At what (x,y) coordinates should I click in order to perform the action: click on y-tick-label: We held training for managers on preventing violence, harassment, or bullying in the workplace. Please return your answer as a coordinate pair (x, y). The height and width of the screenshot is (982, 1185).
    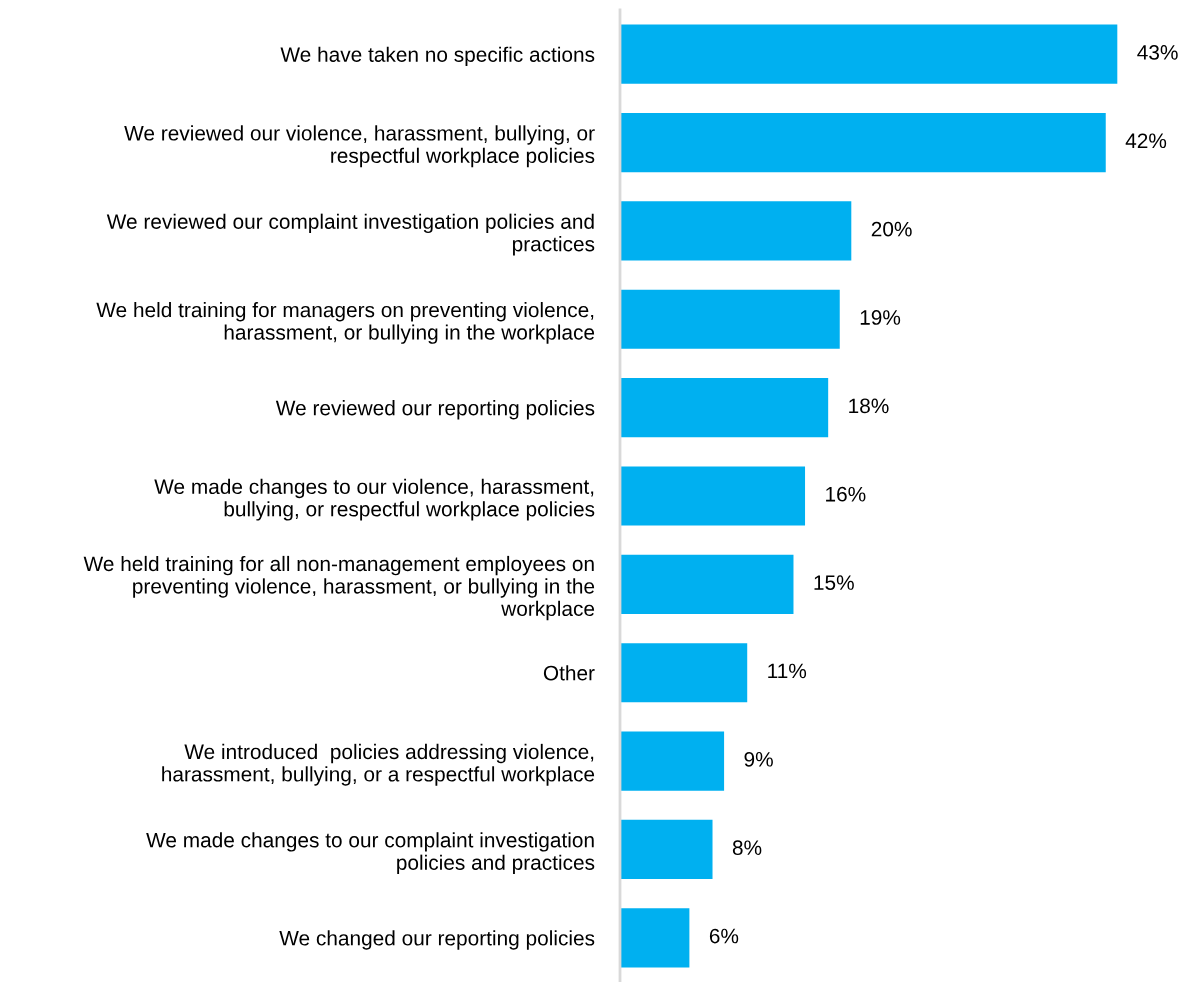
    Looking at the image, I should click on (345, 323).